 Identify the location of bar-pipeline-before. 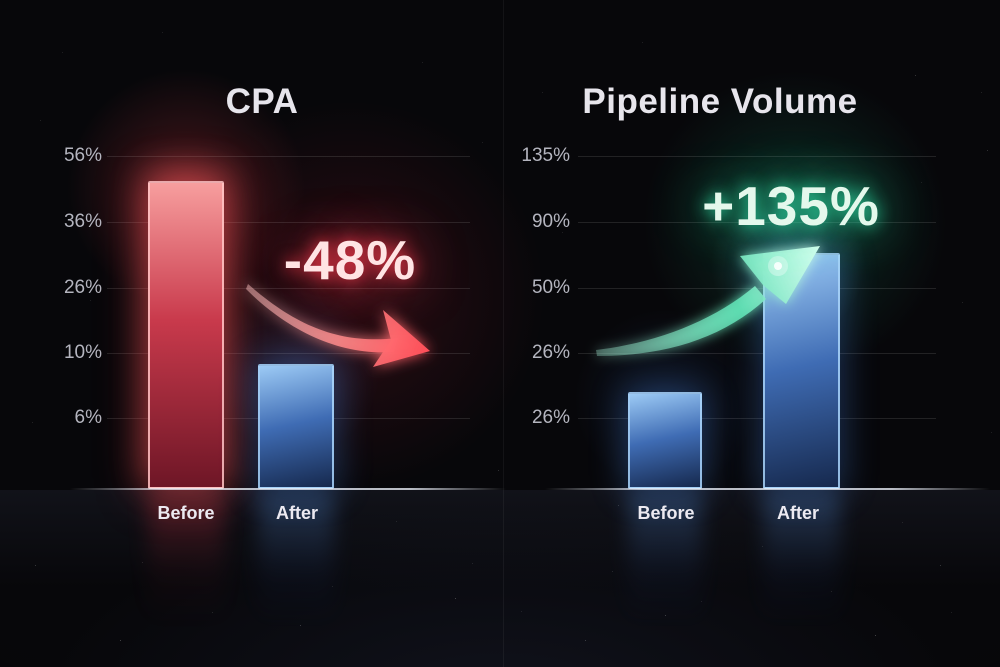
(665, 440).